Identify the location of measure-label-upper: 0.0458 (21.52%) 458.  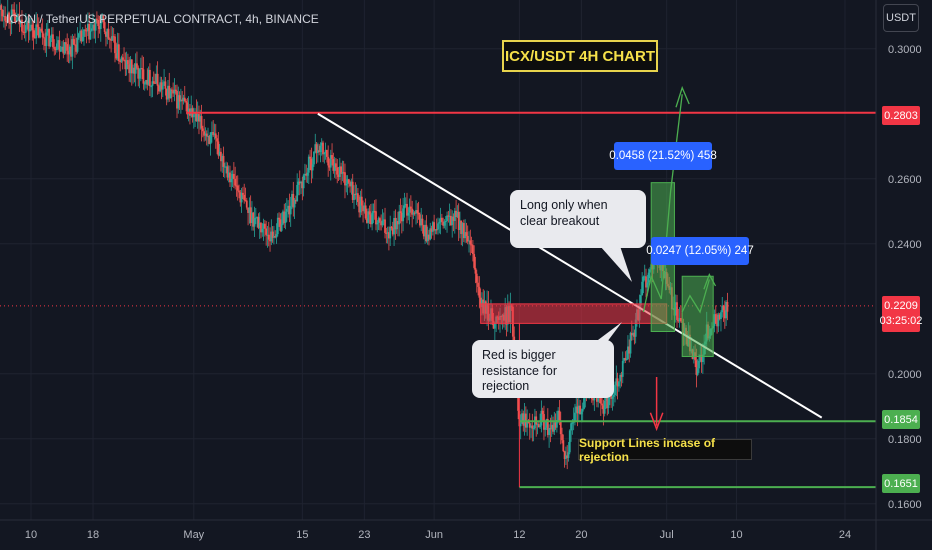
(663, 156).